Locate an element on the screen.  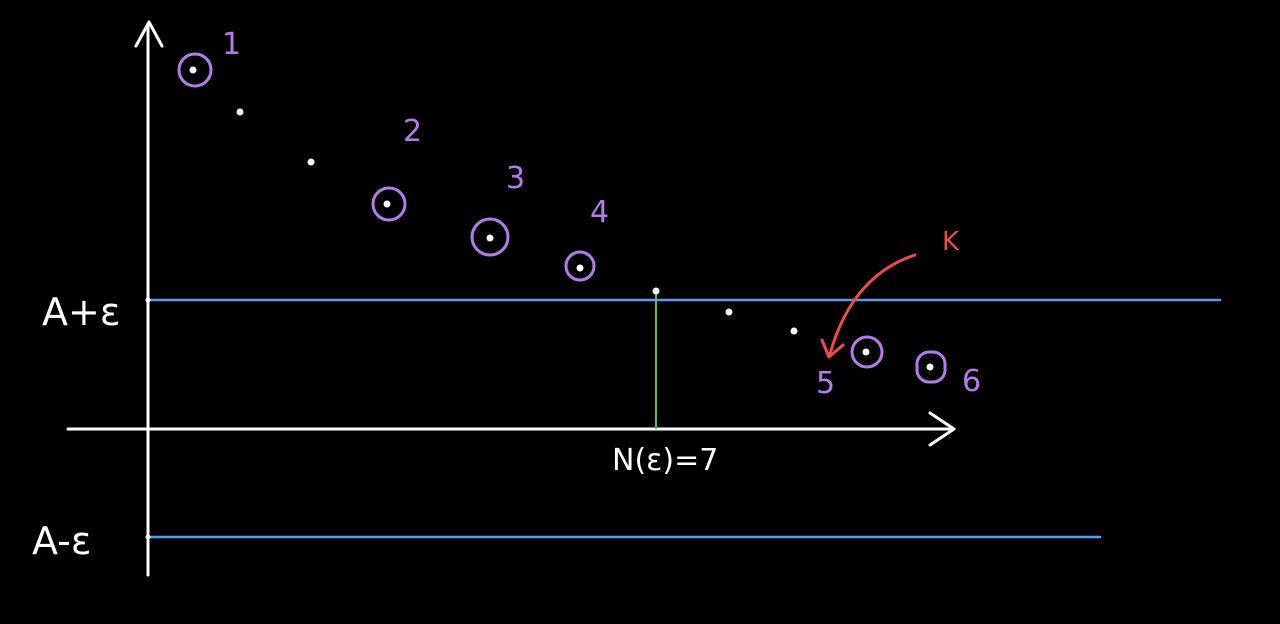
arrow-shaft is located at coordinates (872, 304).